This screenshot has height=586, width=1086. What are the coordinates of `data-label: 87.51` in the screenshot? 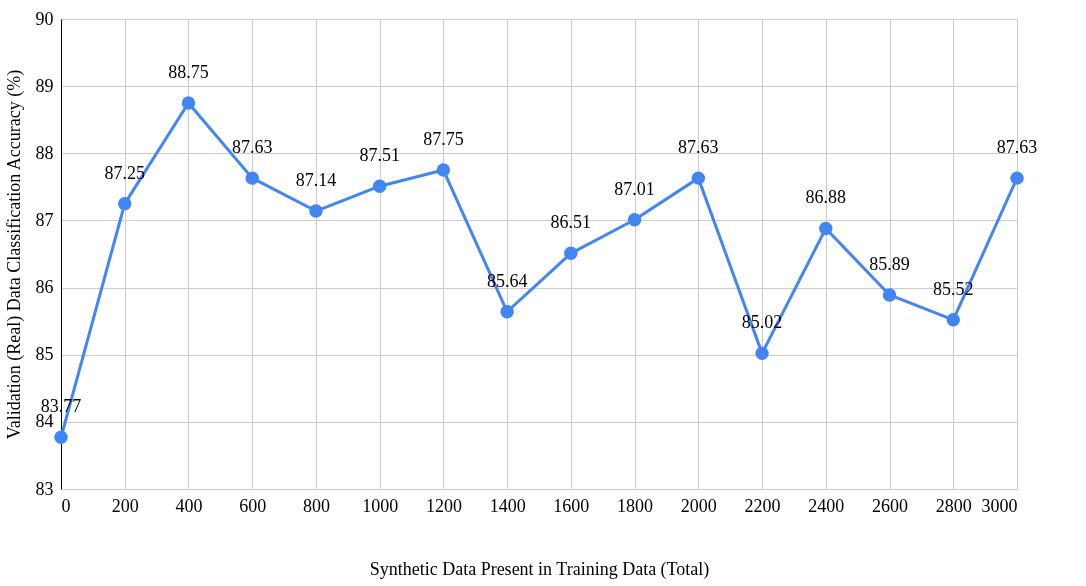 It's located at (379, 155).